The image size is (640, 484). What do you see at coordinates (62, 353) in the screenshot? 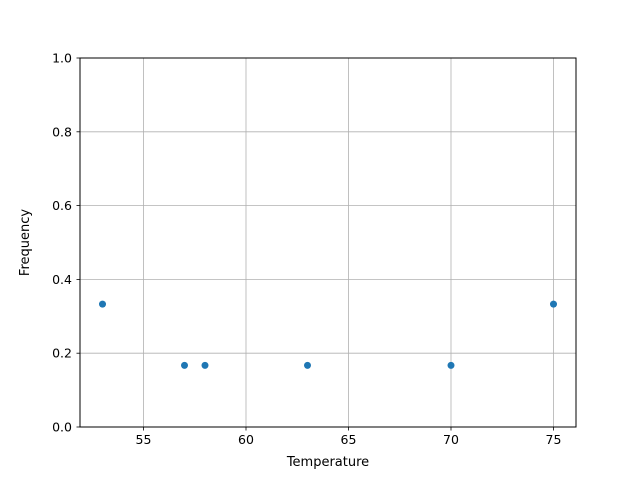
I see `y-tick-label: 0.2` at bounding box center [62, 353].